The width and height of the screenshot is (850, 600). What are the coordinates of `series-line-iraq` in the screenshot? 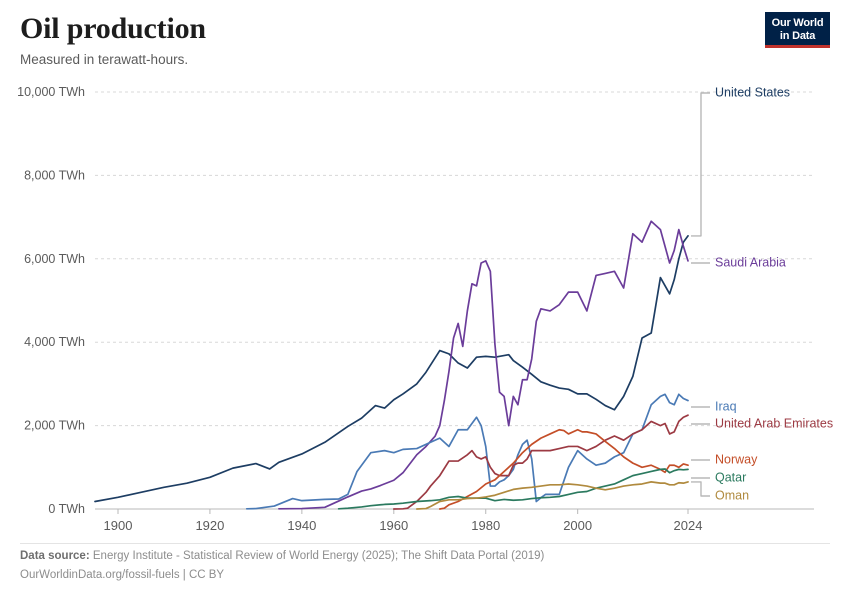 It's located at (467, 451).